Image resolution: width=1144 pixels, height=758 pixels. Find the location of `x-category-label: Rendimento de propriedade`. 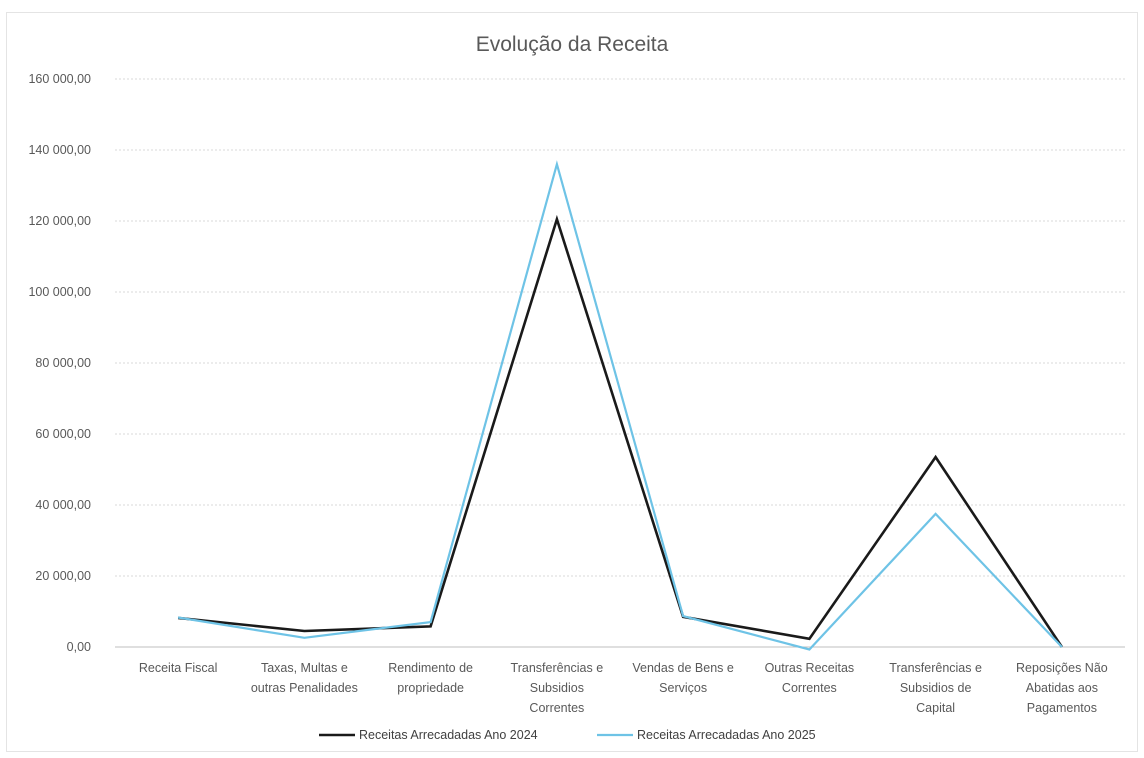

x-category-label: Rendimento de propriedade is located at coordinates (430, 678).